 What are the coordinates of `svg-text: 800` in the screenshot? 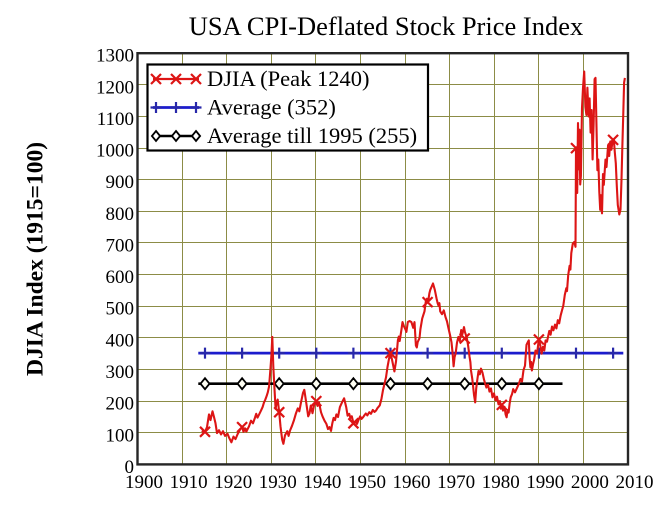 It's located at (120, 214).